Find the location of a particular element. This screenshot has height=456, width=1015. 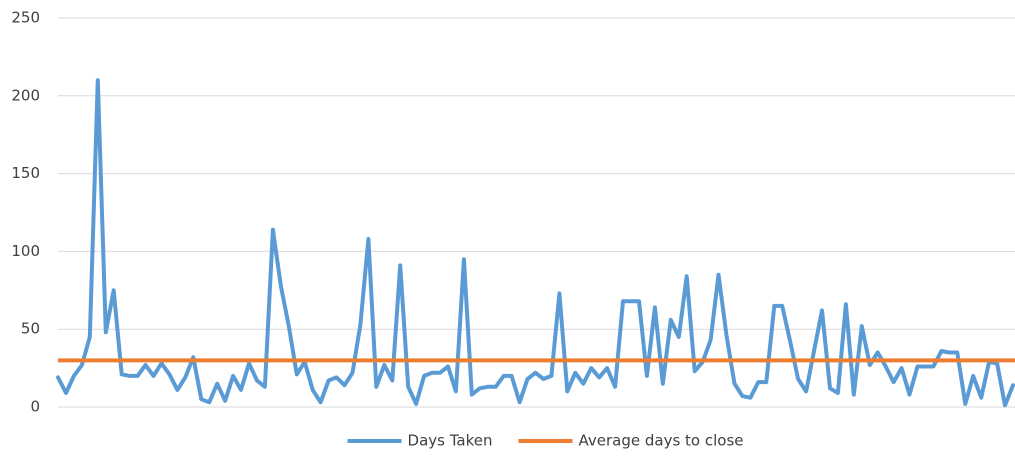

legend-label: Average days to close is located at coordinates (660, 441).